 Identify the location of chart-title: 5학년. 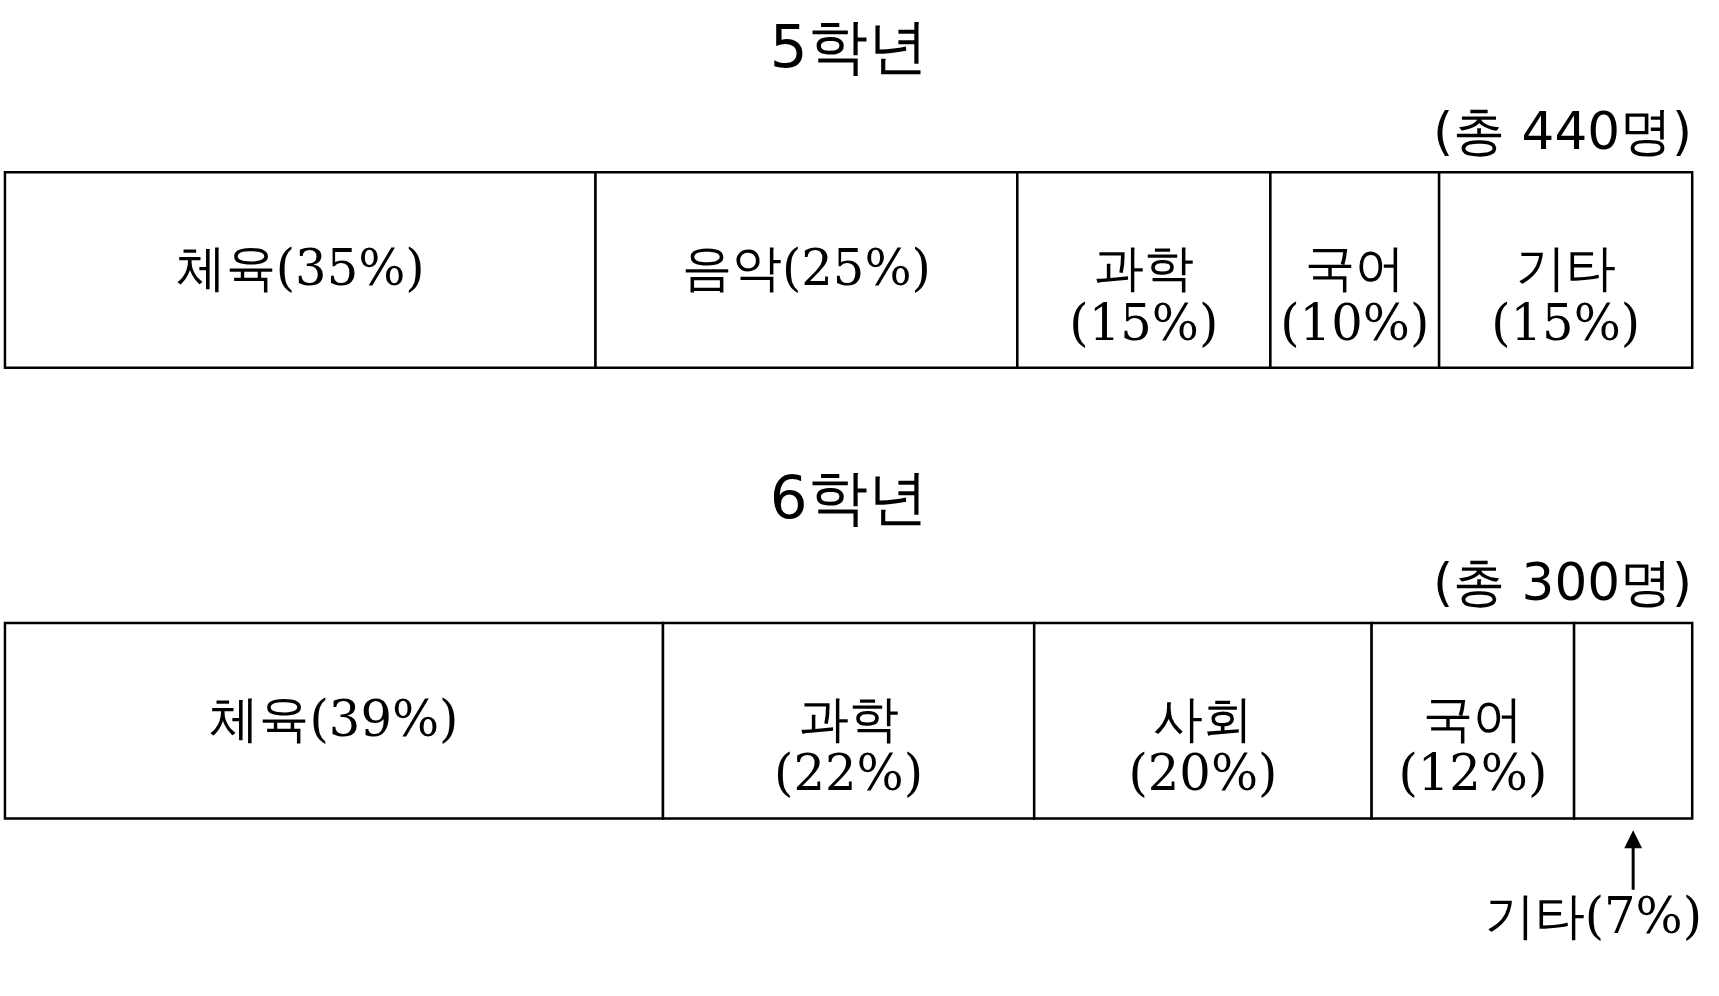
(848, 47).